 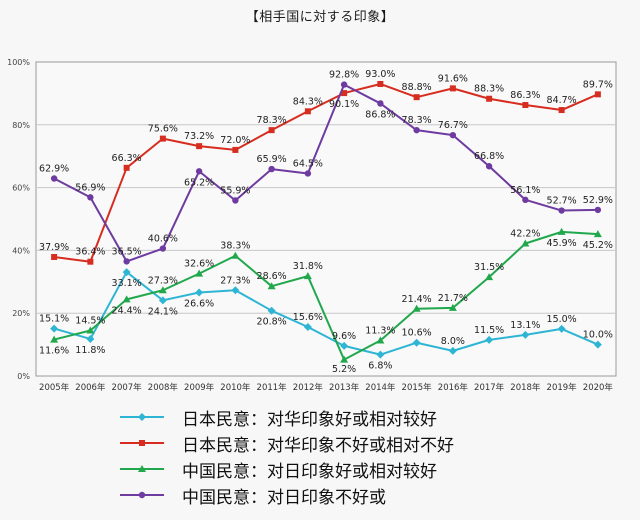 What do you see at coordinates (90, 320) in the screenshot?
I see `data-label: 14.5%` at bounding box center [90, 320].